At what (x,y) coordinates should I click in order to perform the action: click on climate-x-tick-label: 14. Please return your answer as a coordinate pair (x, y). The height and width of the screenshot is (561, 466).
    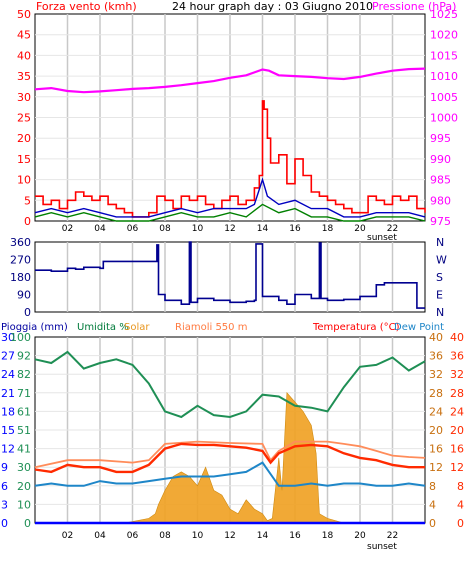
    Looking at the image, I should click on (263, 536).